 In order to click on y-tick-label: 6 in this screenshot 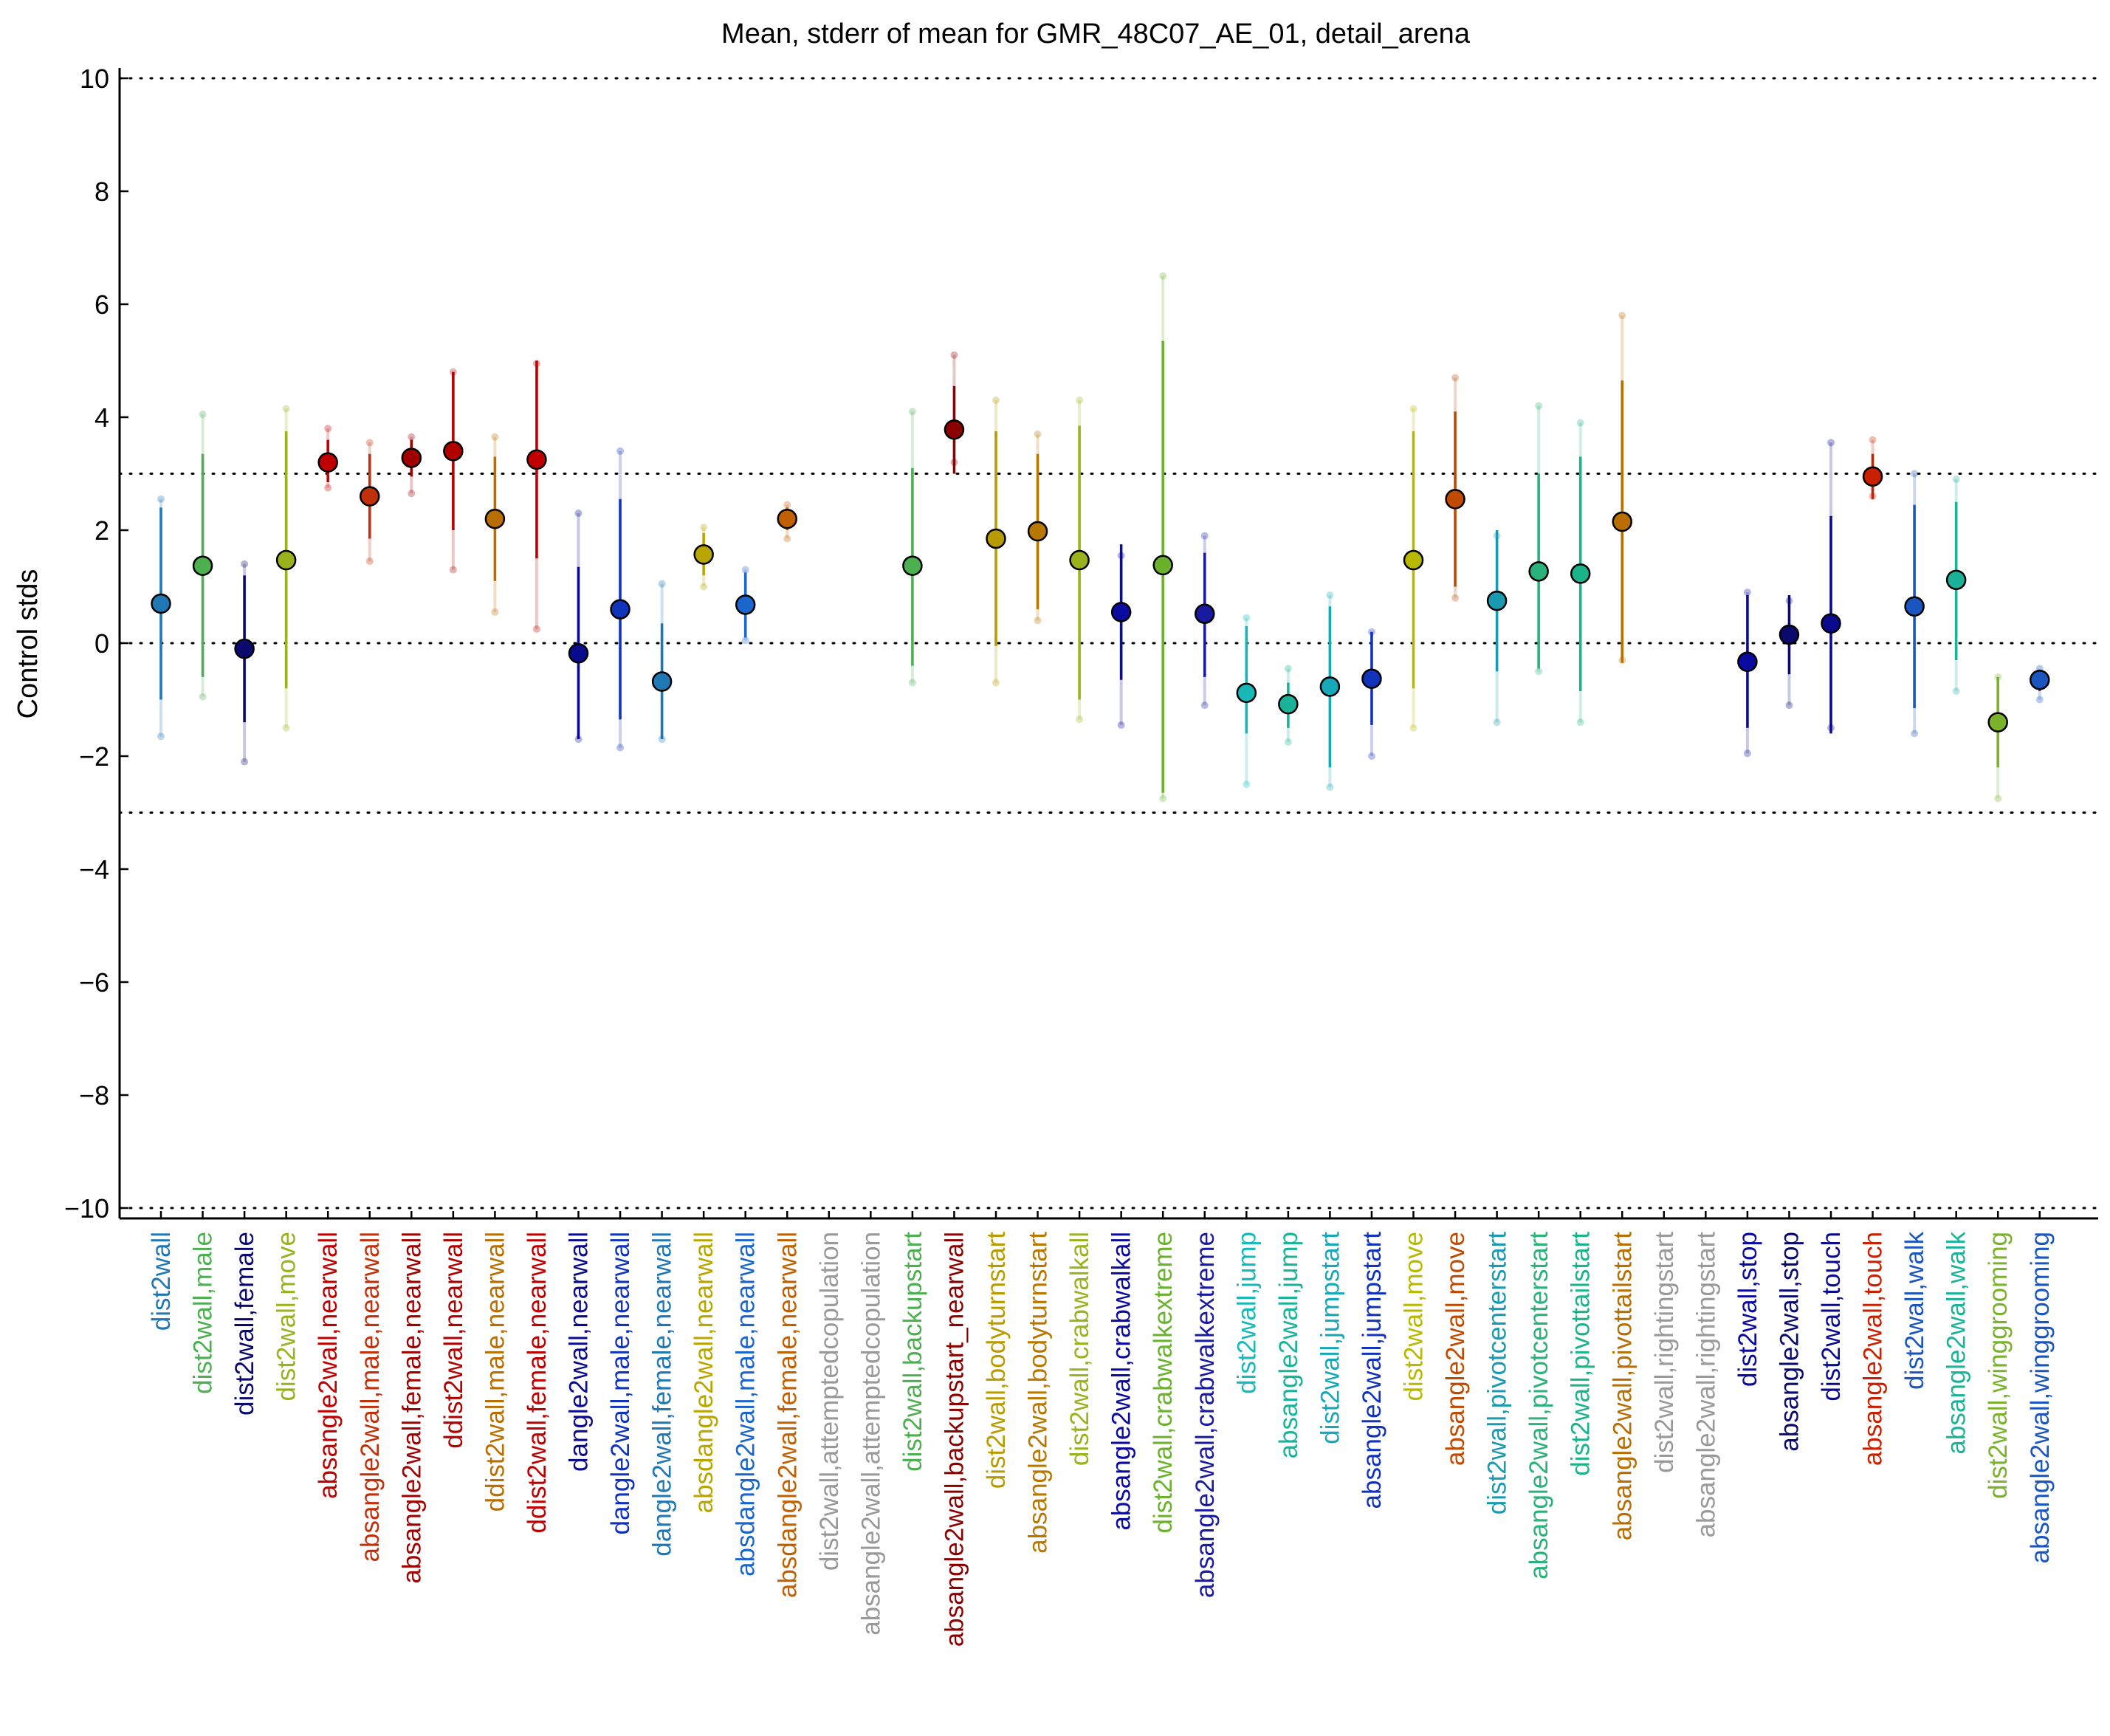, I will do `click(101, 304)`.